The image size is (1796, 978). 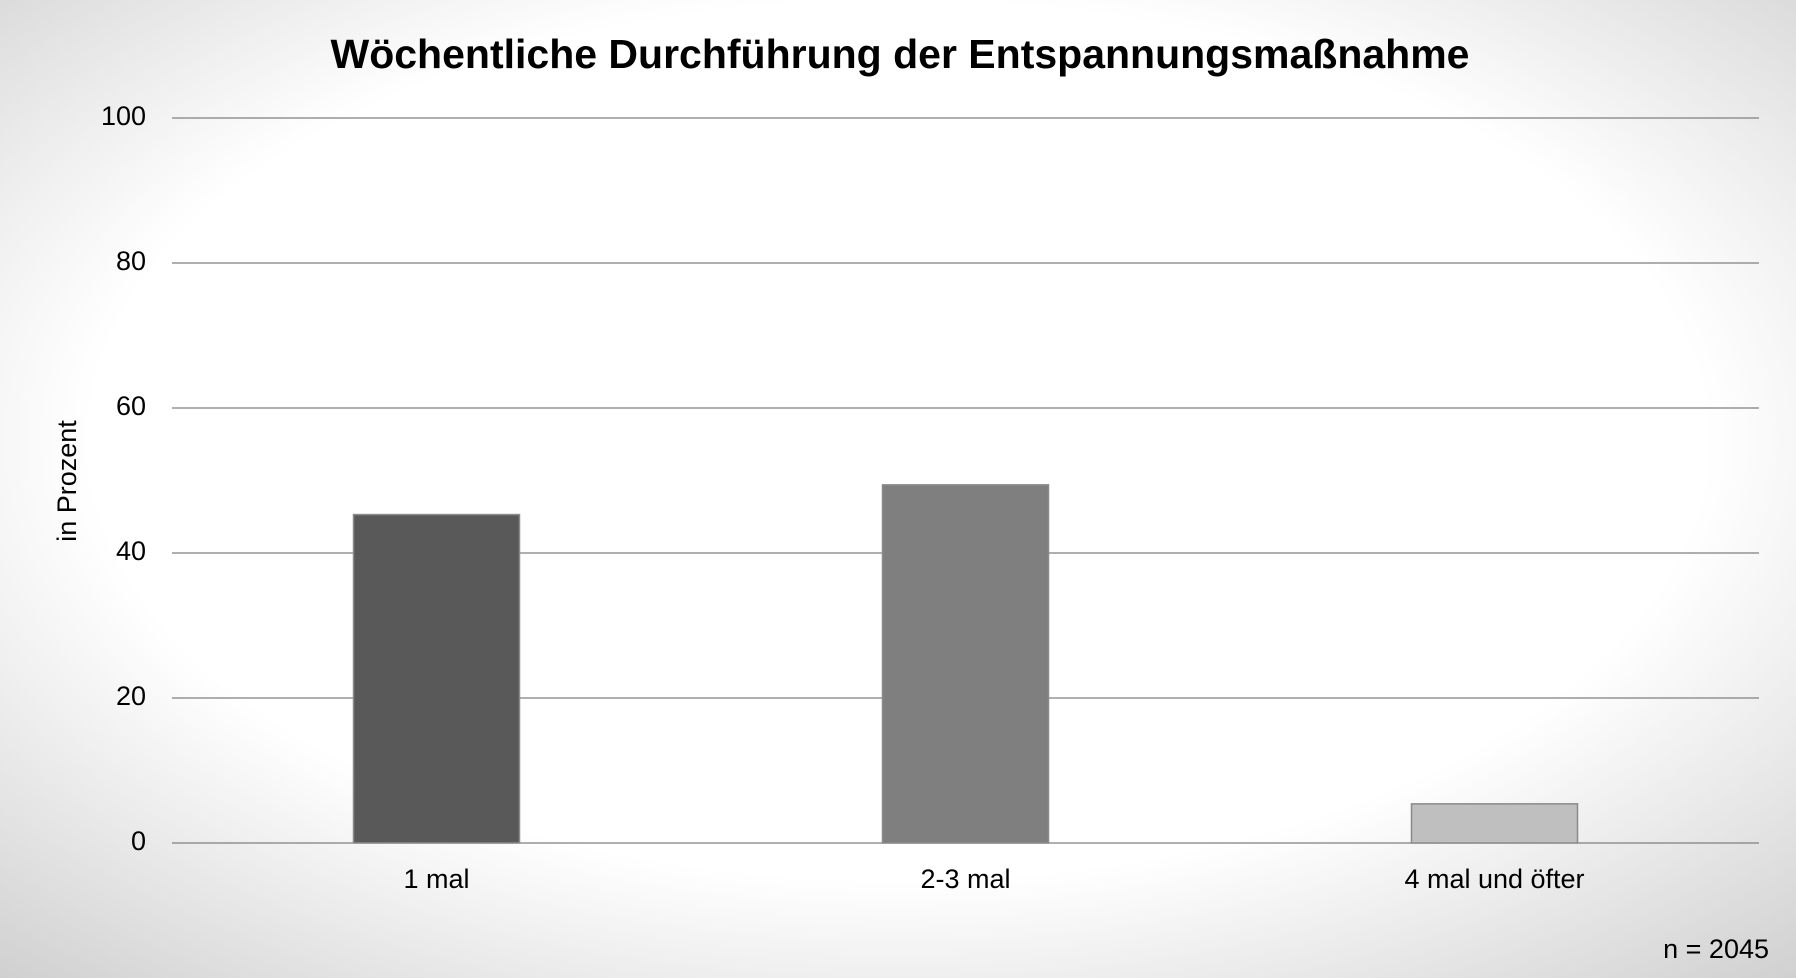 I want to click on x-tick-label: 2-3 mal, so click(x=965, y=879).